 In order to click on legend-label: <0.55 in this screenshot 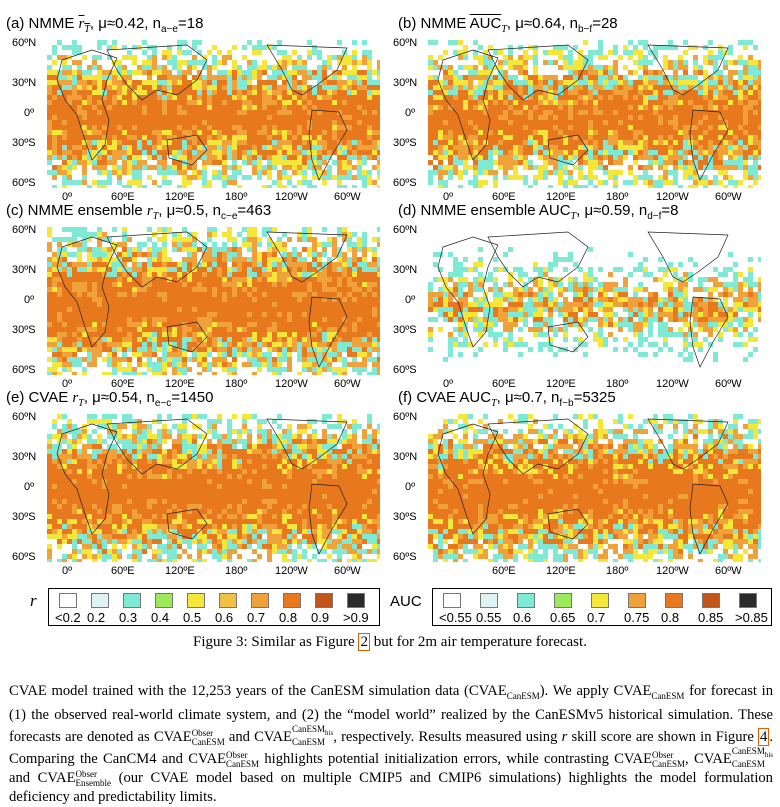, I will do `click(455, 617)`.